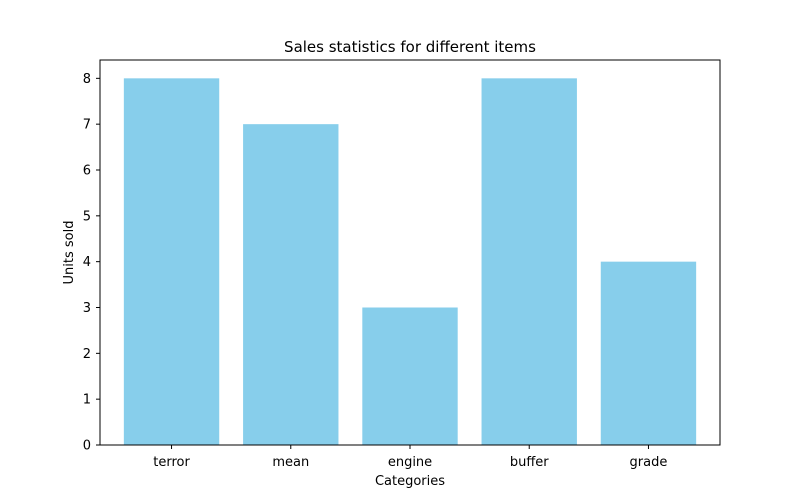 This screenshot has height=500, width=800. Describe the element at coordinates (529, 261) in the screenshot. I see `bar-buffer` at that location.